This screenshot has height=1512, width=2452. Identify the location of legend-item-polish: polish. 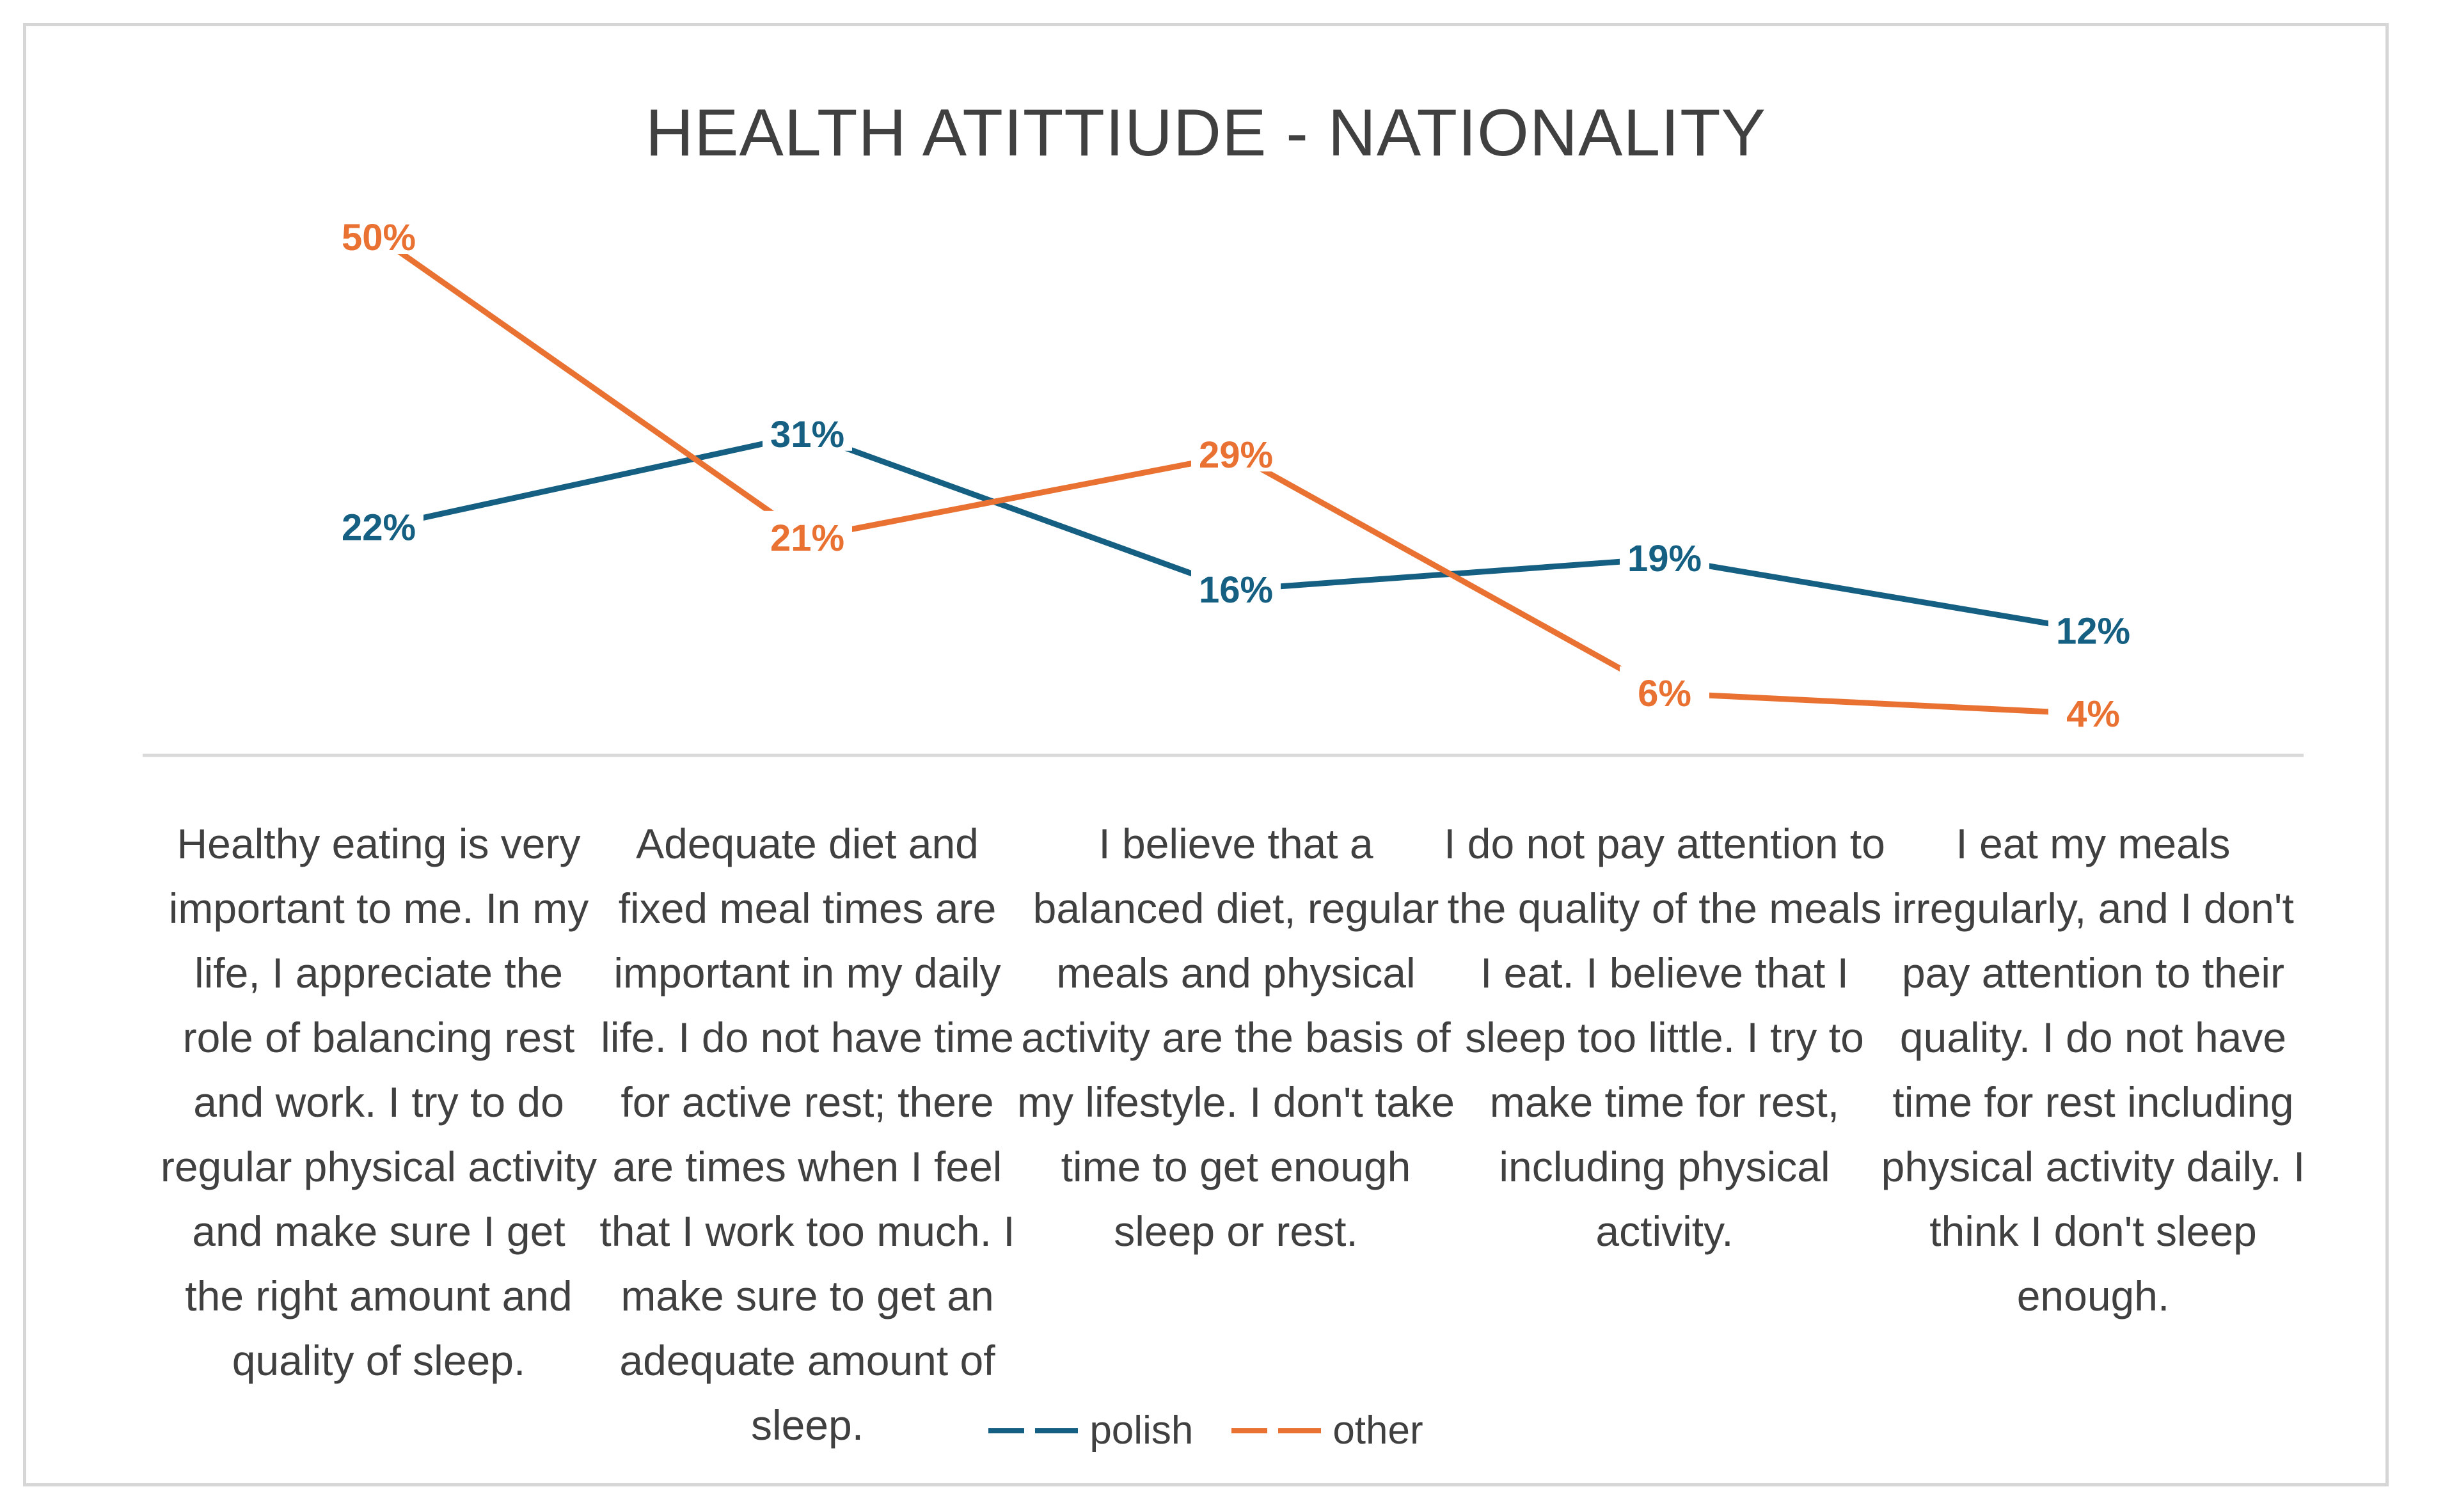
(1090, 1430).